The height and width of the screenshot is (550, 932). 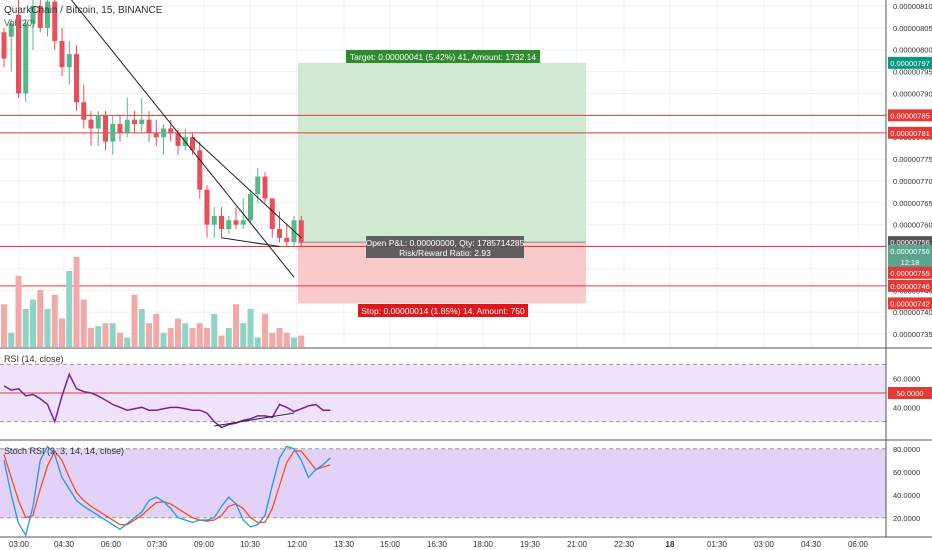 I want to click on price-badge-text: 0.00000785, so click(x=910, y=115).